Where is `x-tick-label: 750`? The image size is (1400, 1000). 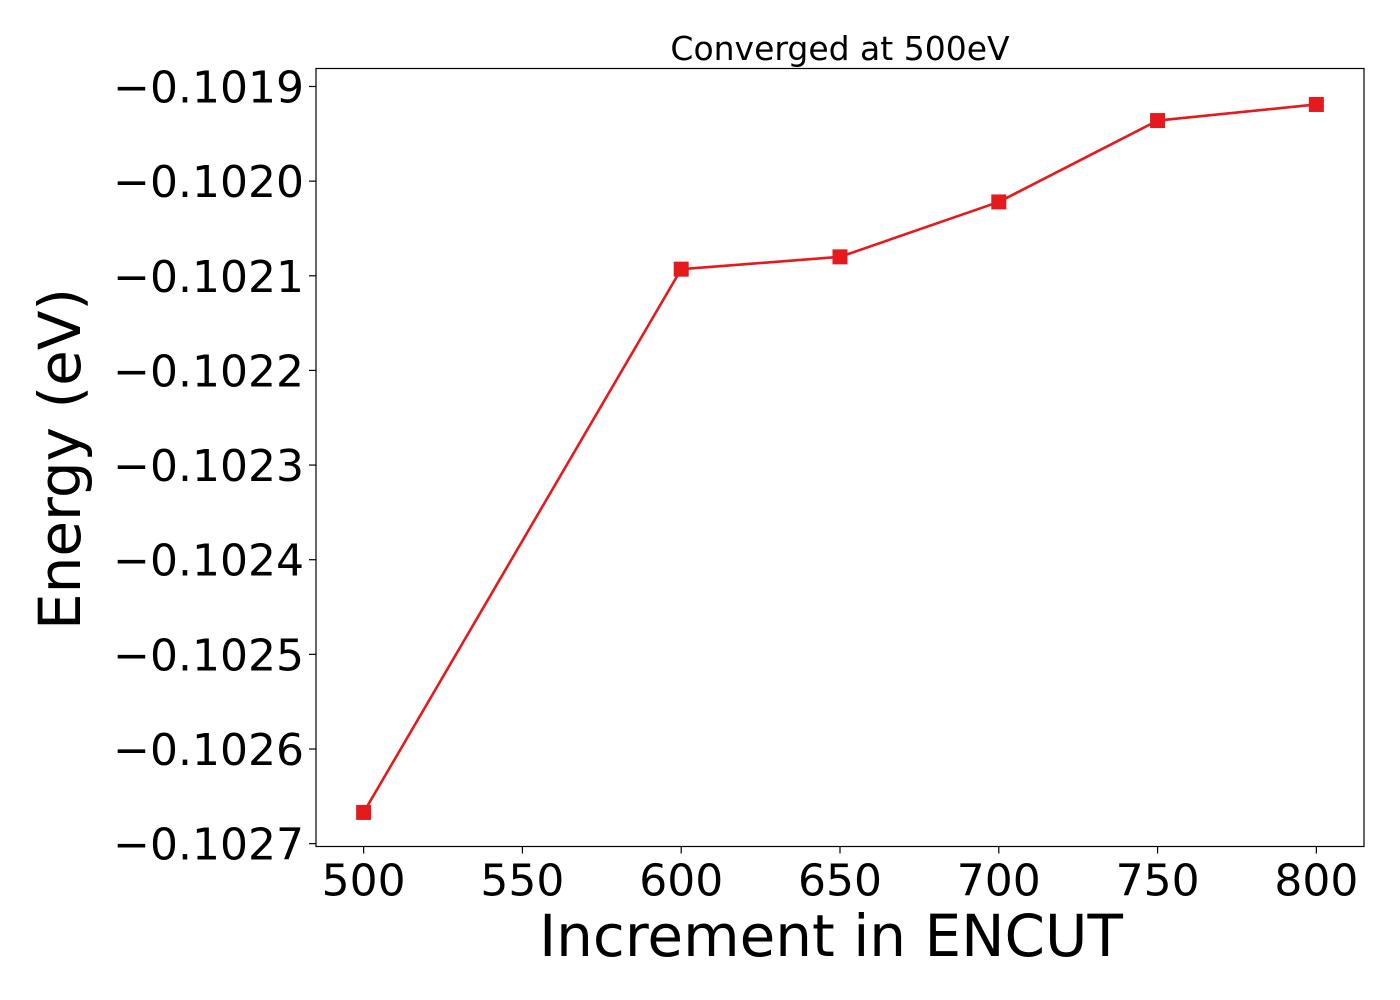
x-tick-label: 750 is located at coordinates (1158, 881).